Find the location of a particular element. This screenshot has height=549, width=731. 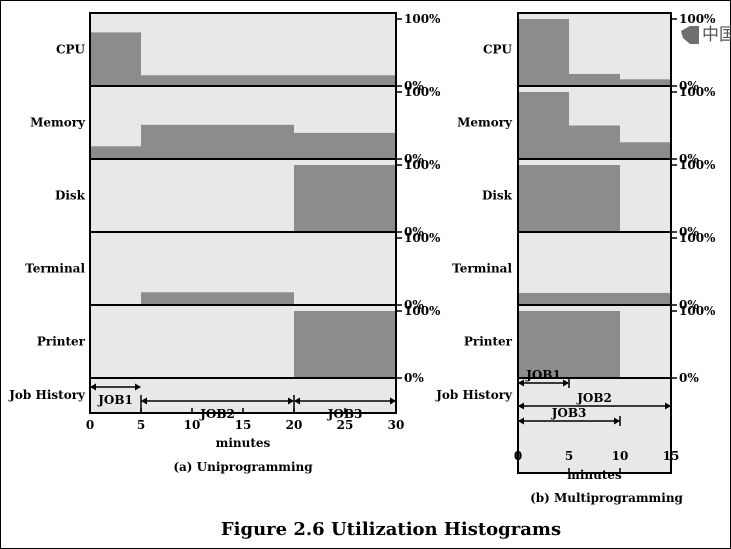

row-label-terminal-b: Terminal is located at coordinates (482, 269).